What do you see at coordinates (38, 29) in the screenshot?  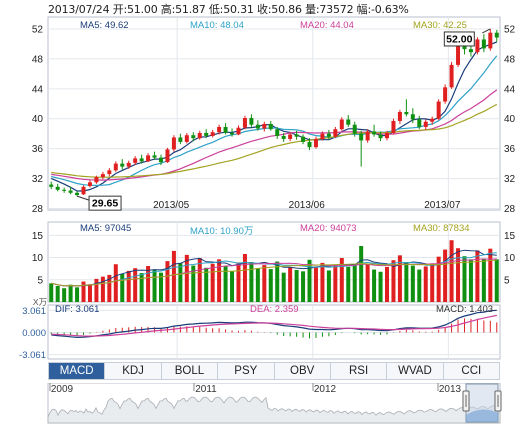 I see `price-y-tick-left: 52` at bounding box center [38, 29].